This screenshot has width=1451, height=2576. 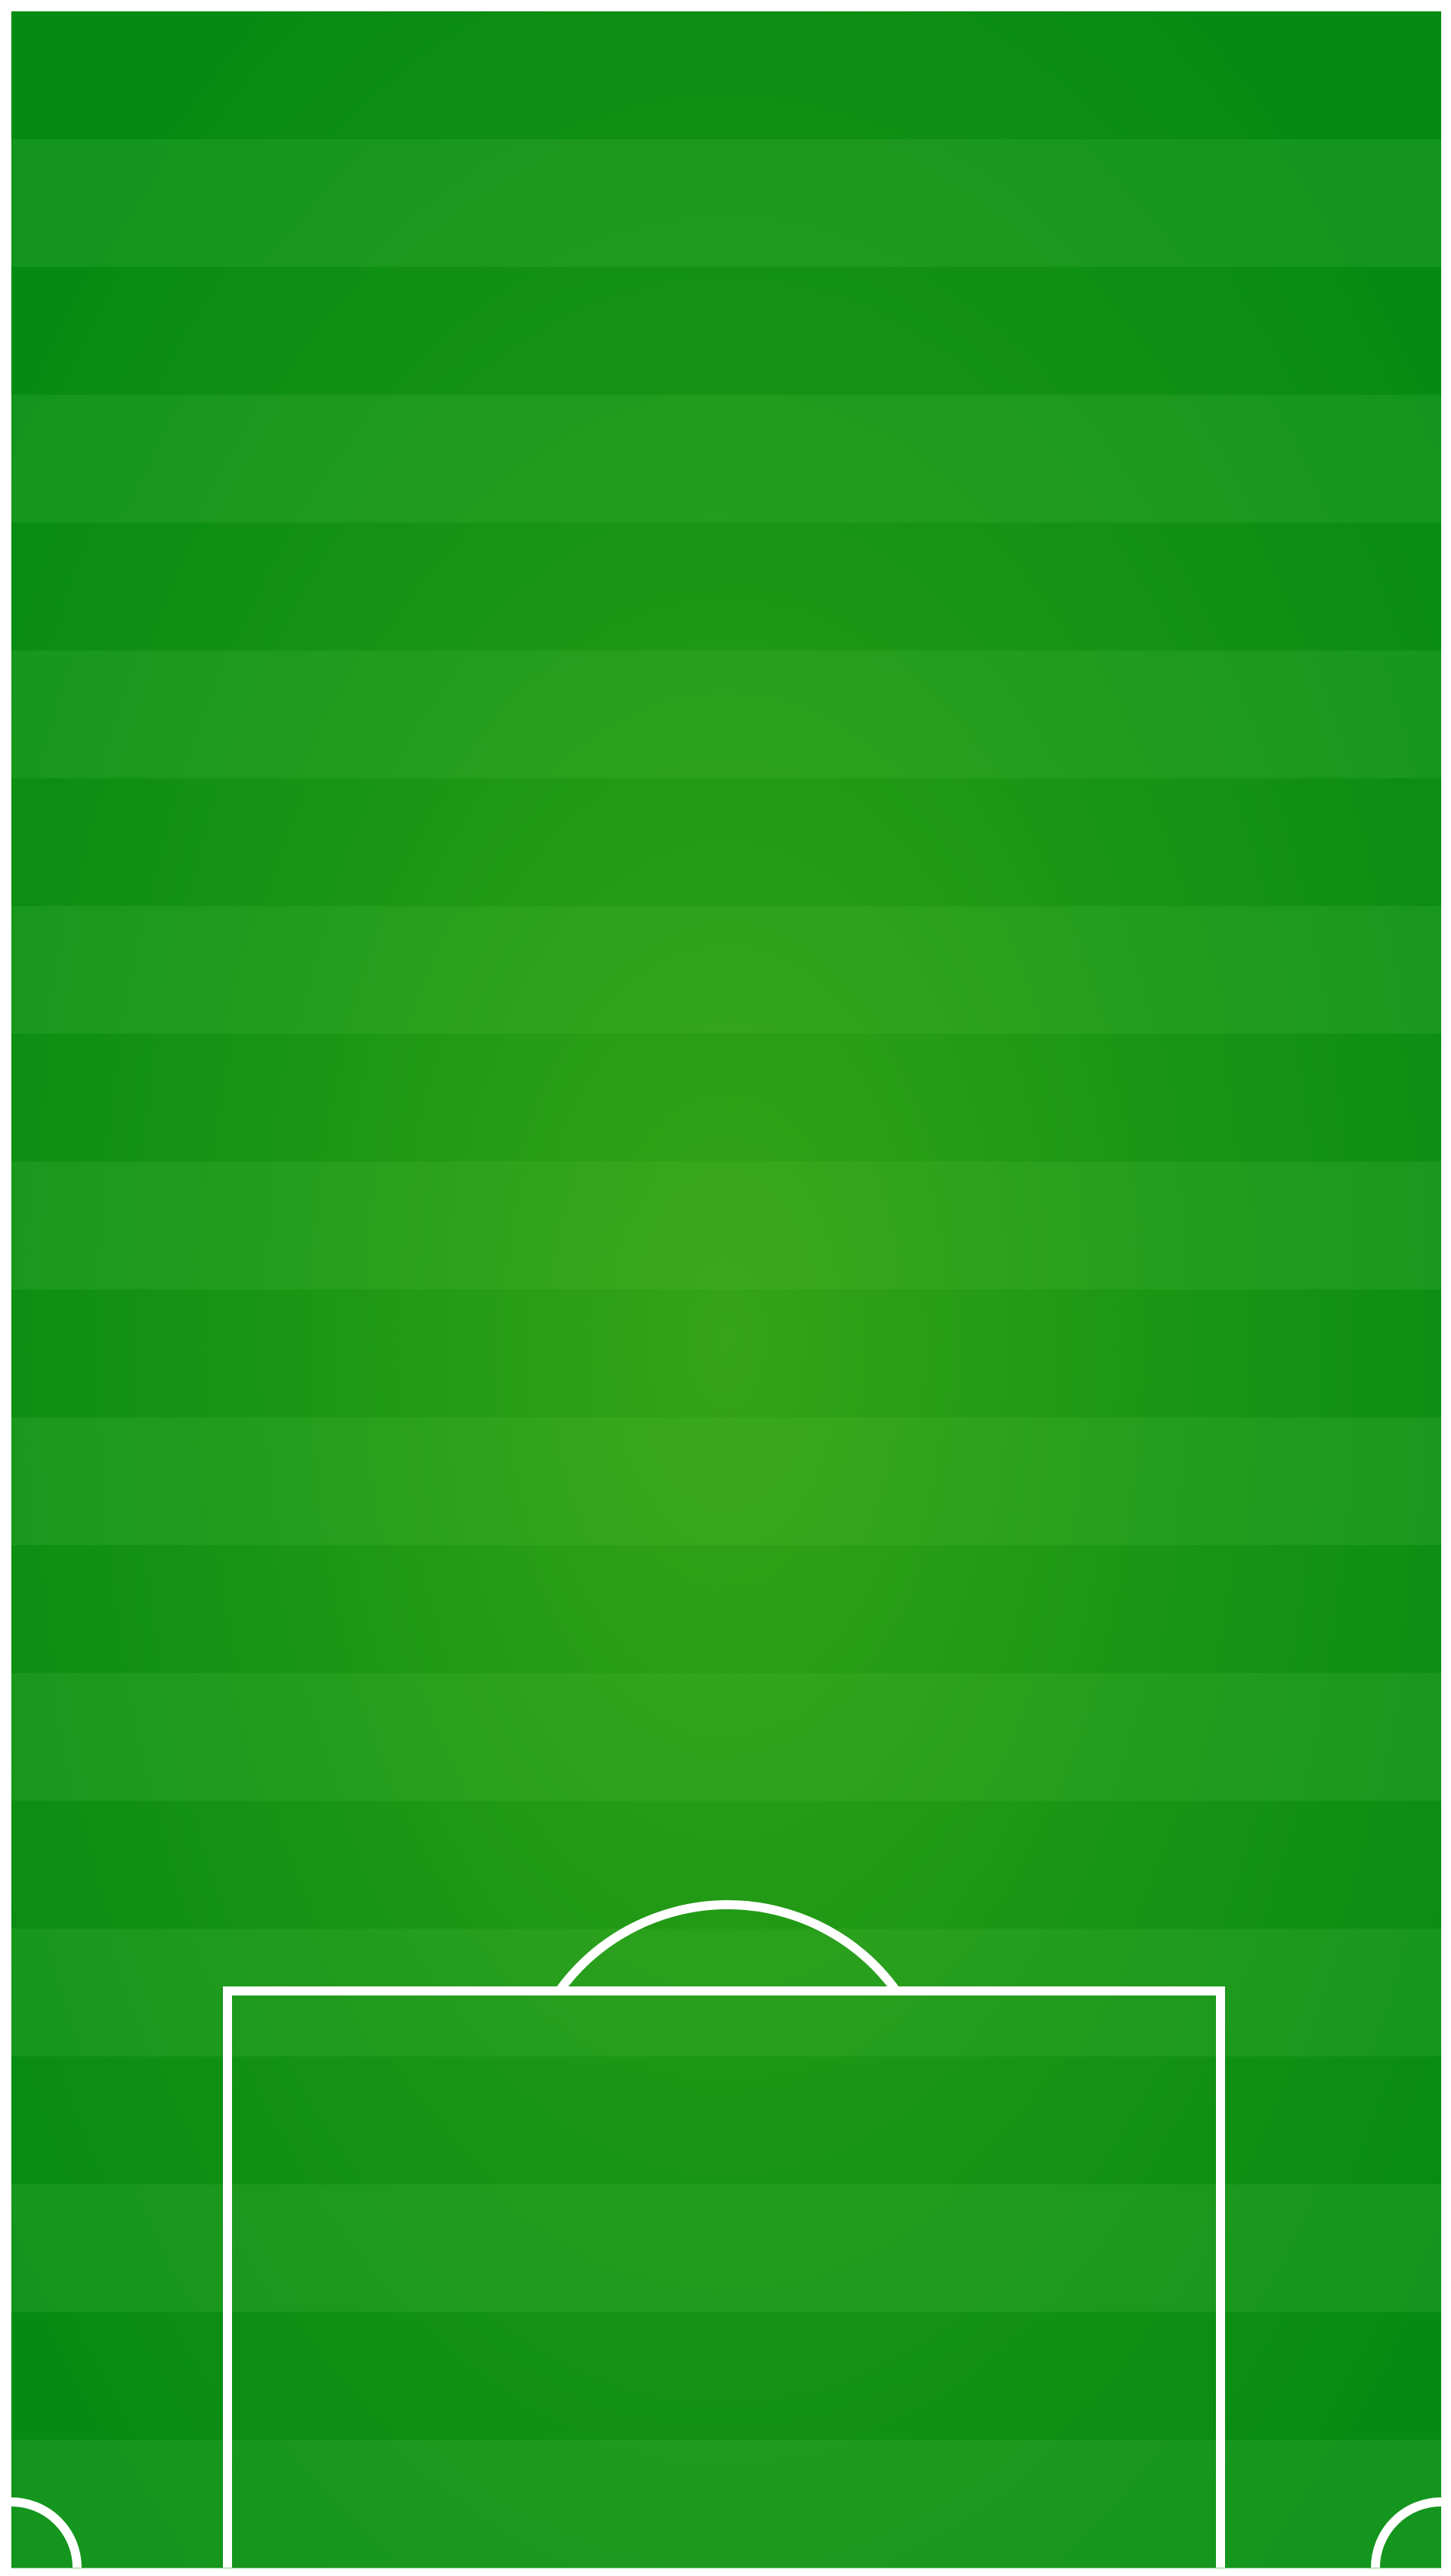 I want to click on corner-arc-left, so click(x=46, y=2532).